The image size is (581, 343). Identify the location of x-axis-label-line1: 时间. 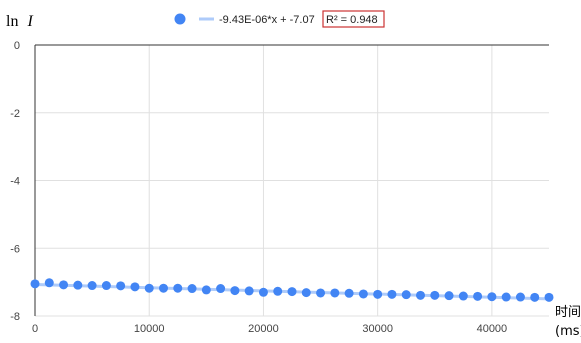
(568, 312).